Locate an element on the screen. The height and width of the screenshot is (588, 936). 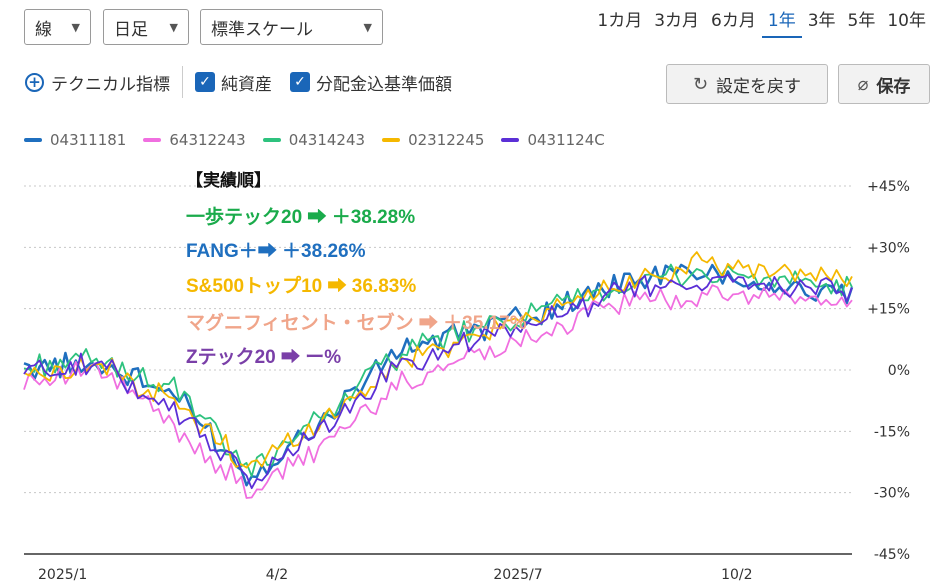
legend-item: 0431124C is located at coordinates (553, 140).